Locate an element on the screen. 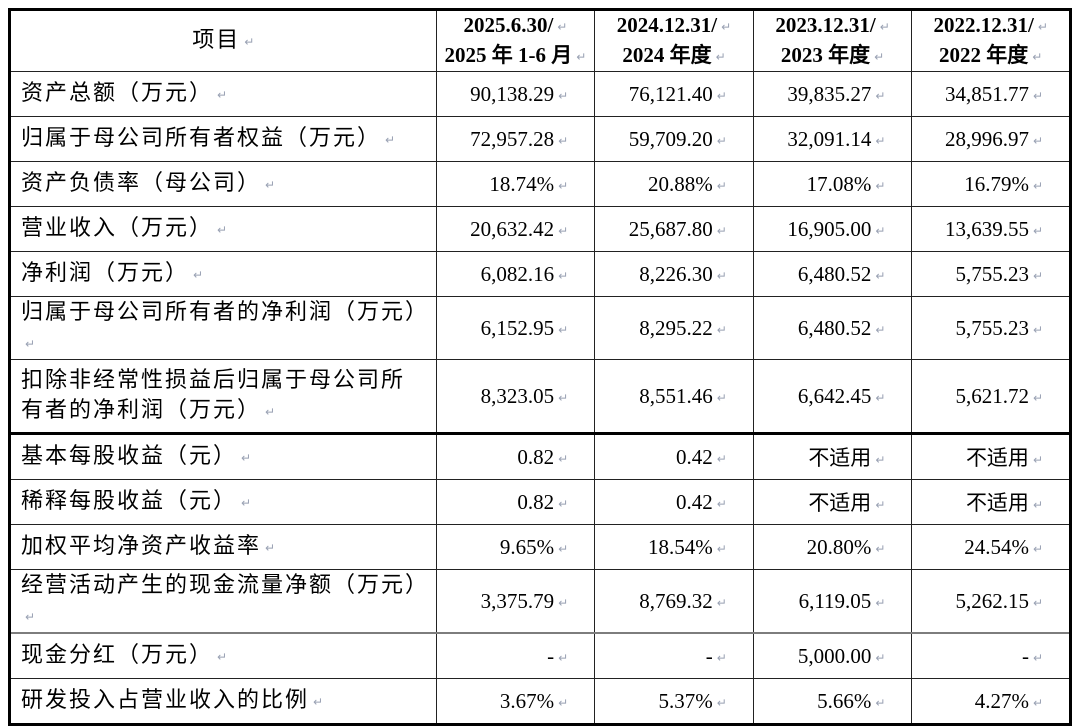 This screenshot has height=726, width=1080. cell-value: 20,632.42 is located at coordinates (519, 229).